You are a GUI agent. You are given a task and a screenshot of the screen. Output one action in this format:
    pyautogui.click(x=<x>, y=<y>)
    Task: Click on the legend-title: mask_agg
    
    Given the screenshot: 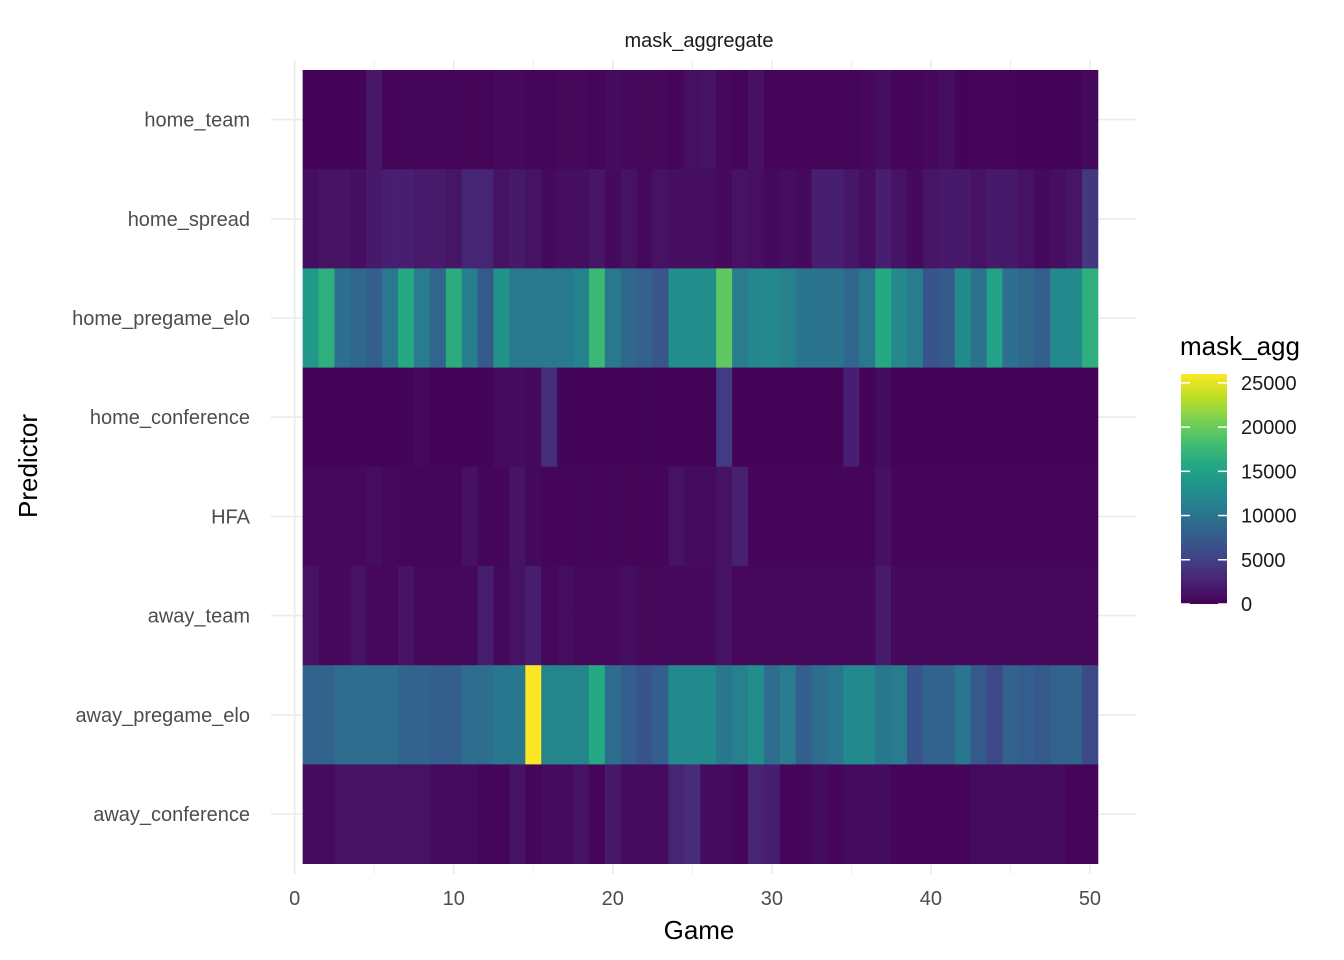 What is the action you would take?
    pyautogui.click(x=1240, y=346)
    